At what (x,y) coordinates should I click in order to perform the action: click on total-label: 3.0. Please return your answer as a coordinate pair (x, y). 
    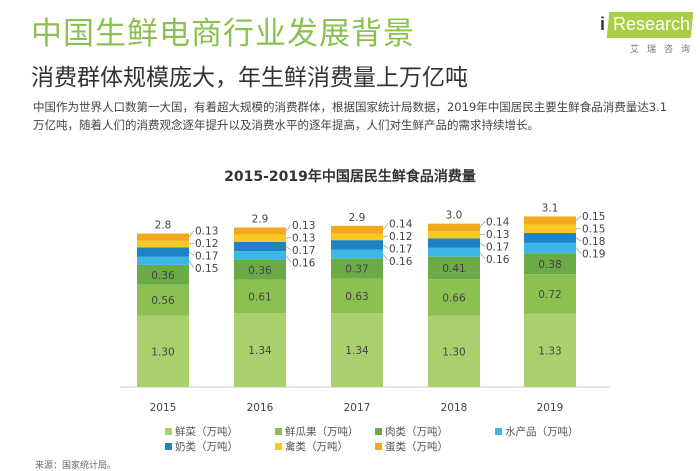
    Looking at the image, I should click on (454, 216).